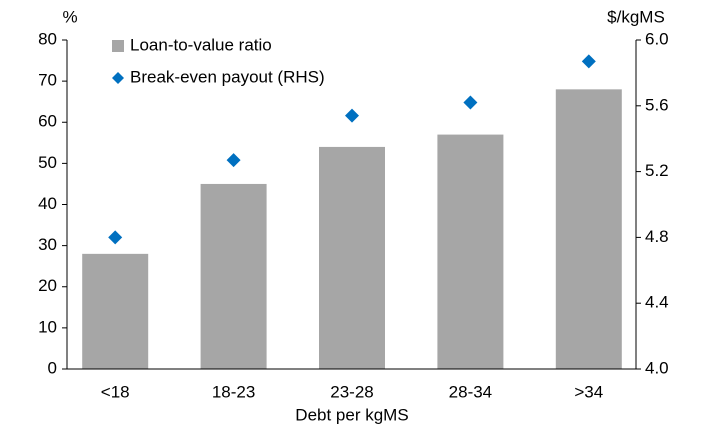 The image size is (716, 428). Describe the element at coordinates (47, 38) in the screenshot. I see `y-tick-label: 80` at that location.